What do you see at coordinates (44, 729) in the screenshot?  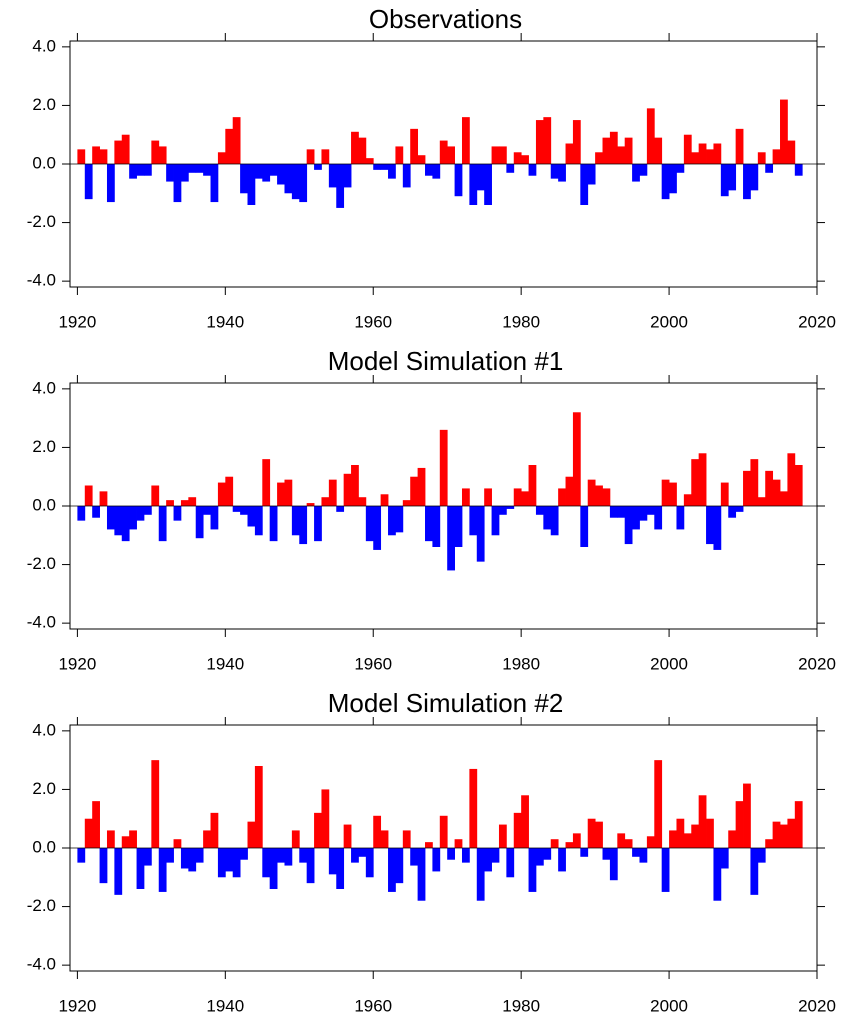 I see `y-tick-label: 4.0` at bounding box center [44, 729].